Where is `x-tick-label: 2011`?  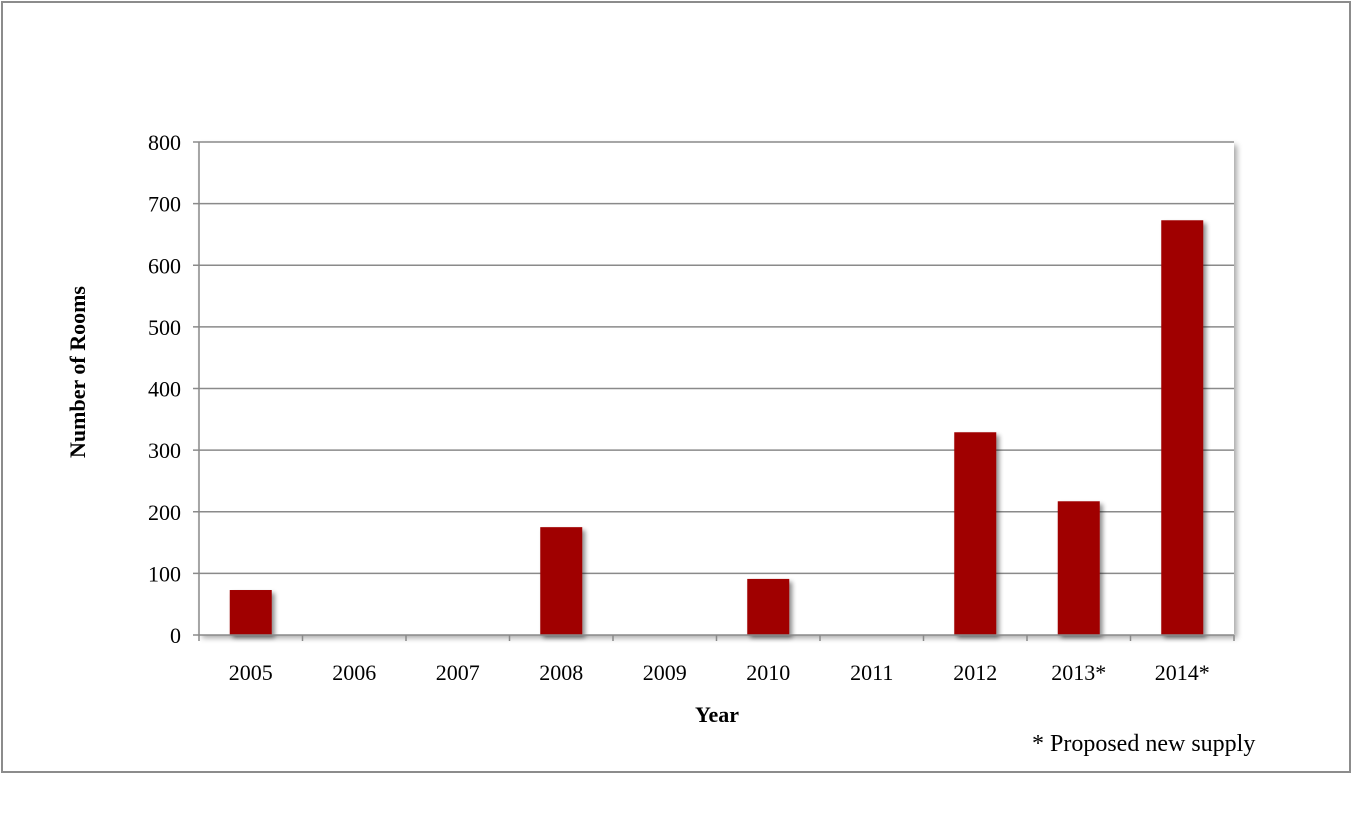
x-tick-label: 2011 is located at coordinates (871, 672).